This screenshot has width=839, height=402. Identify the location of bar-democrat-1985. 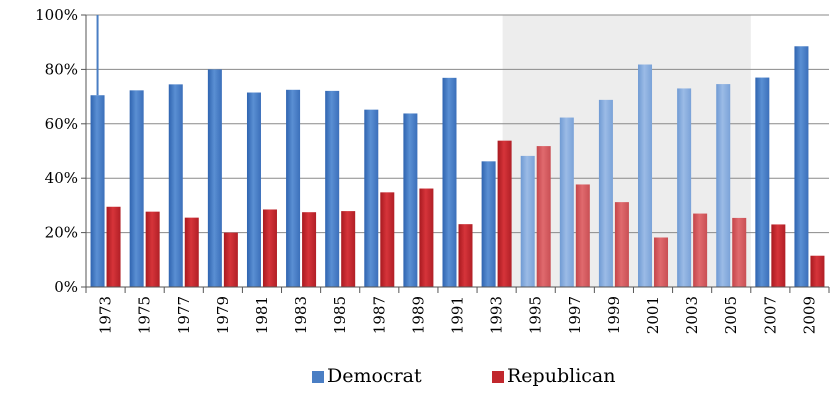
(332, 188).